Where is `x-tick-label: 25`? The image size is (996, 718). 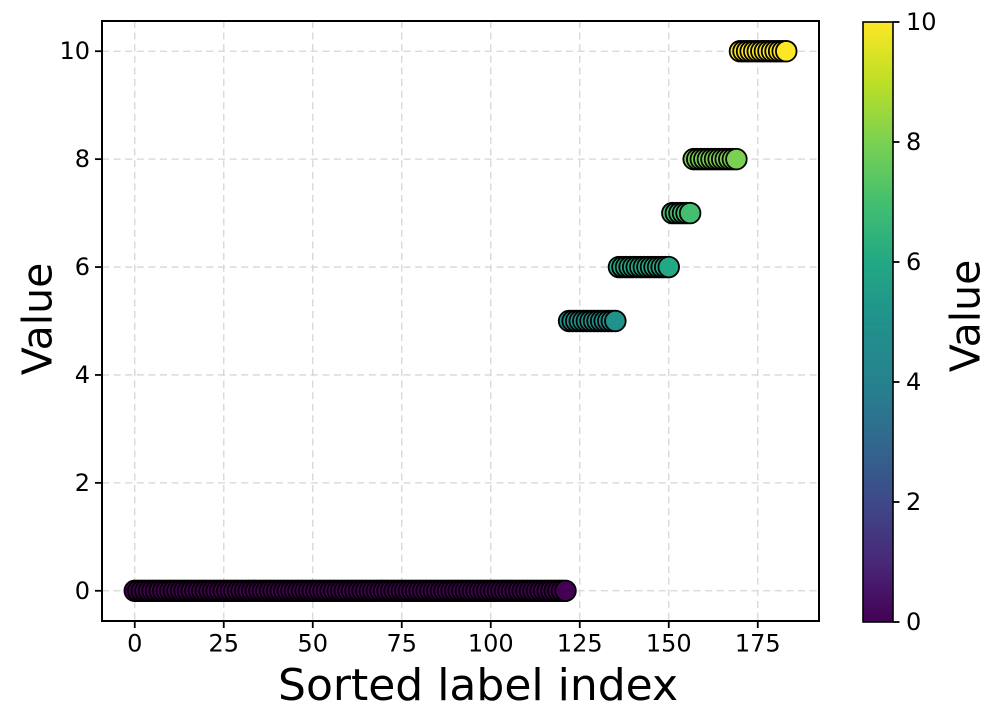
x-tick-label: 25 is located at coordinates (223, 644).